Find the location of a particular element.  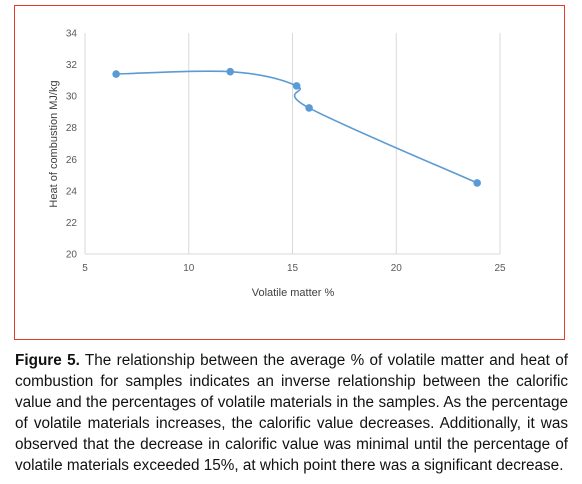

y-tick-label: 20 is located at coordinates (72, 255).